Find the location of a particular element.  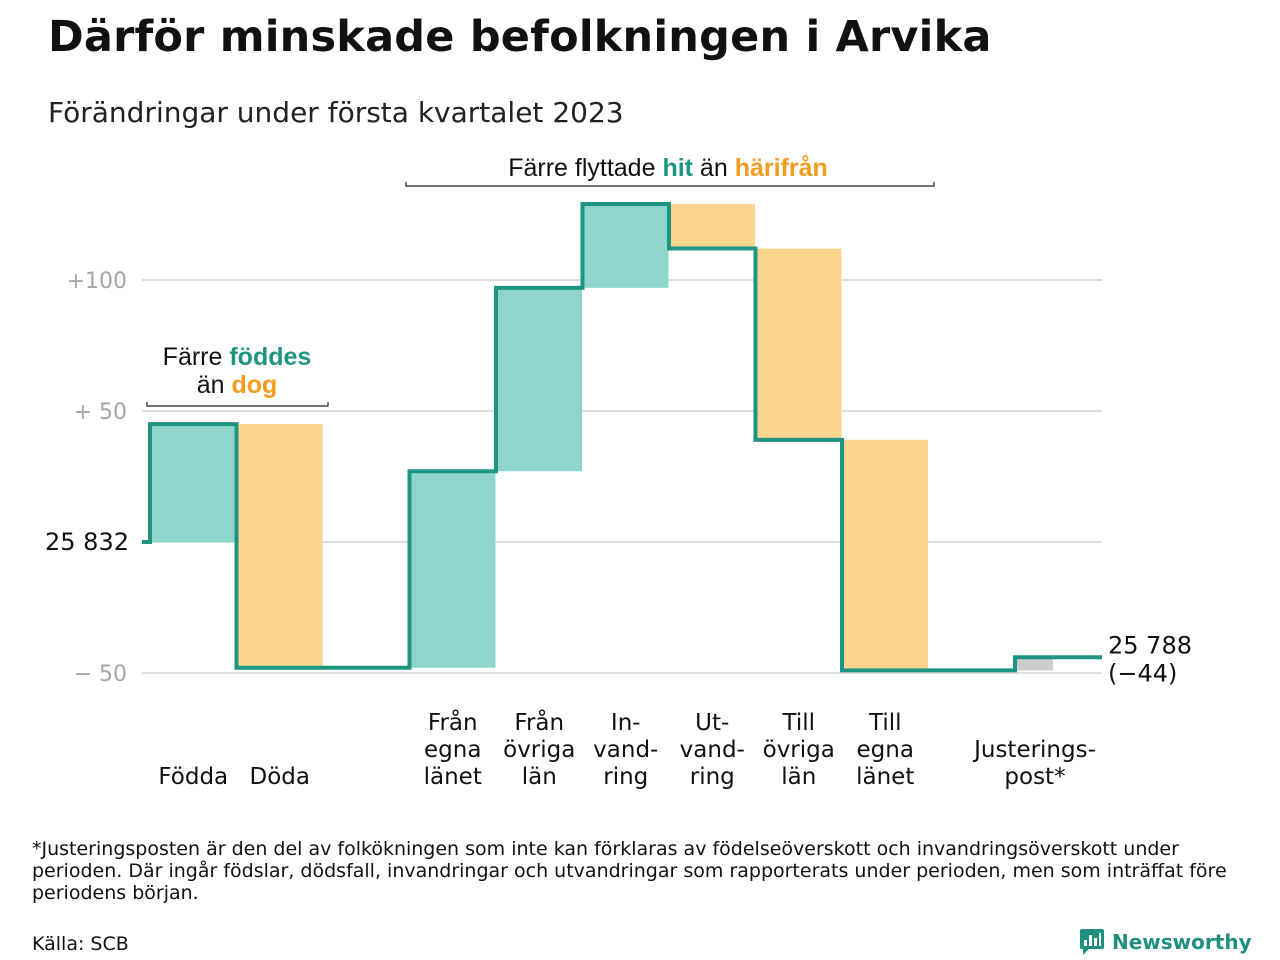

category-label: Döda is located at coordinates (280, 777).